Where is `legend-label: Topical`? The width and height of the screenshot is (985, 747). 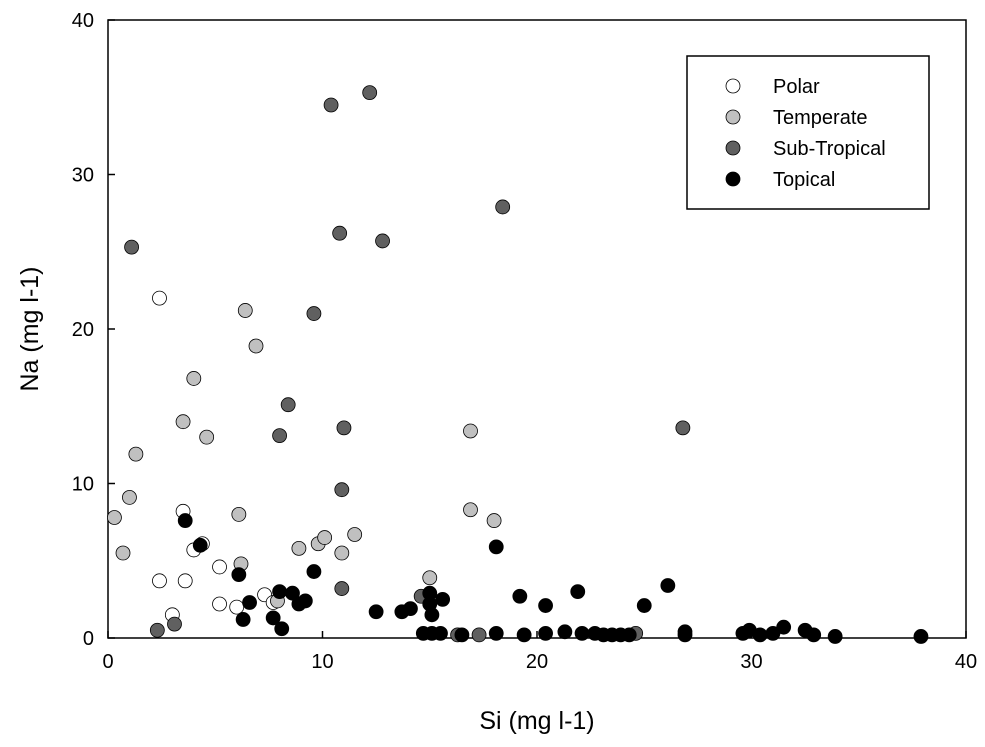 legend-label: Topical is located at coordinates (804, 180).